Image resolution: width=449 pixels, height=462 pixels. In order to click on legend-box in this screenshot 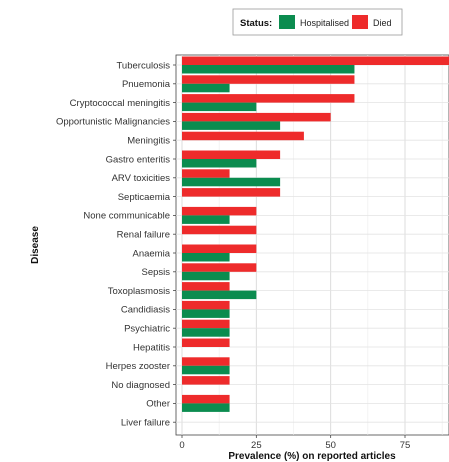, I will do `click(317, 22)`.